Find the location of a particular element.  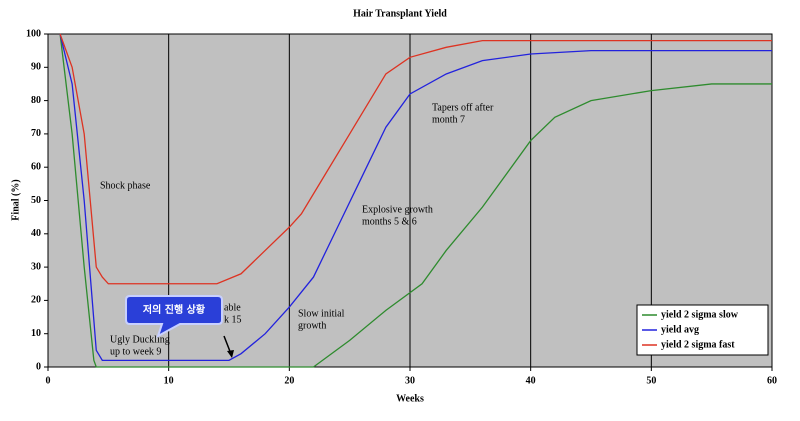

chart-title: Hair Transplant Yield is located at coordinates (400, 13).